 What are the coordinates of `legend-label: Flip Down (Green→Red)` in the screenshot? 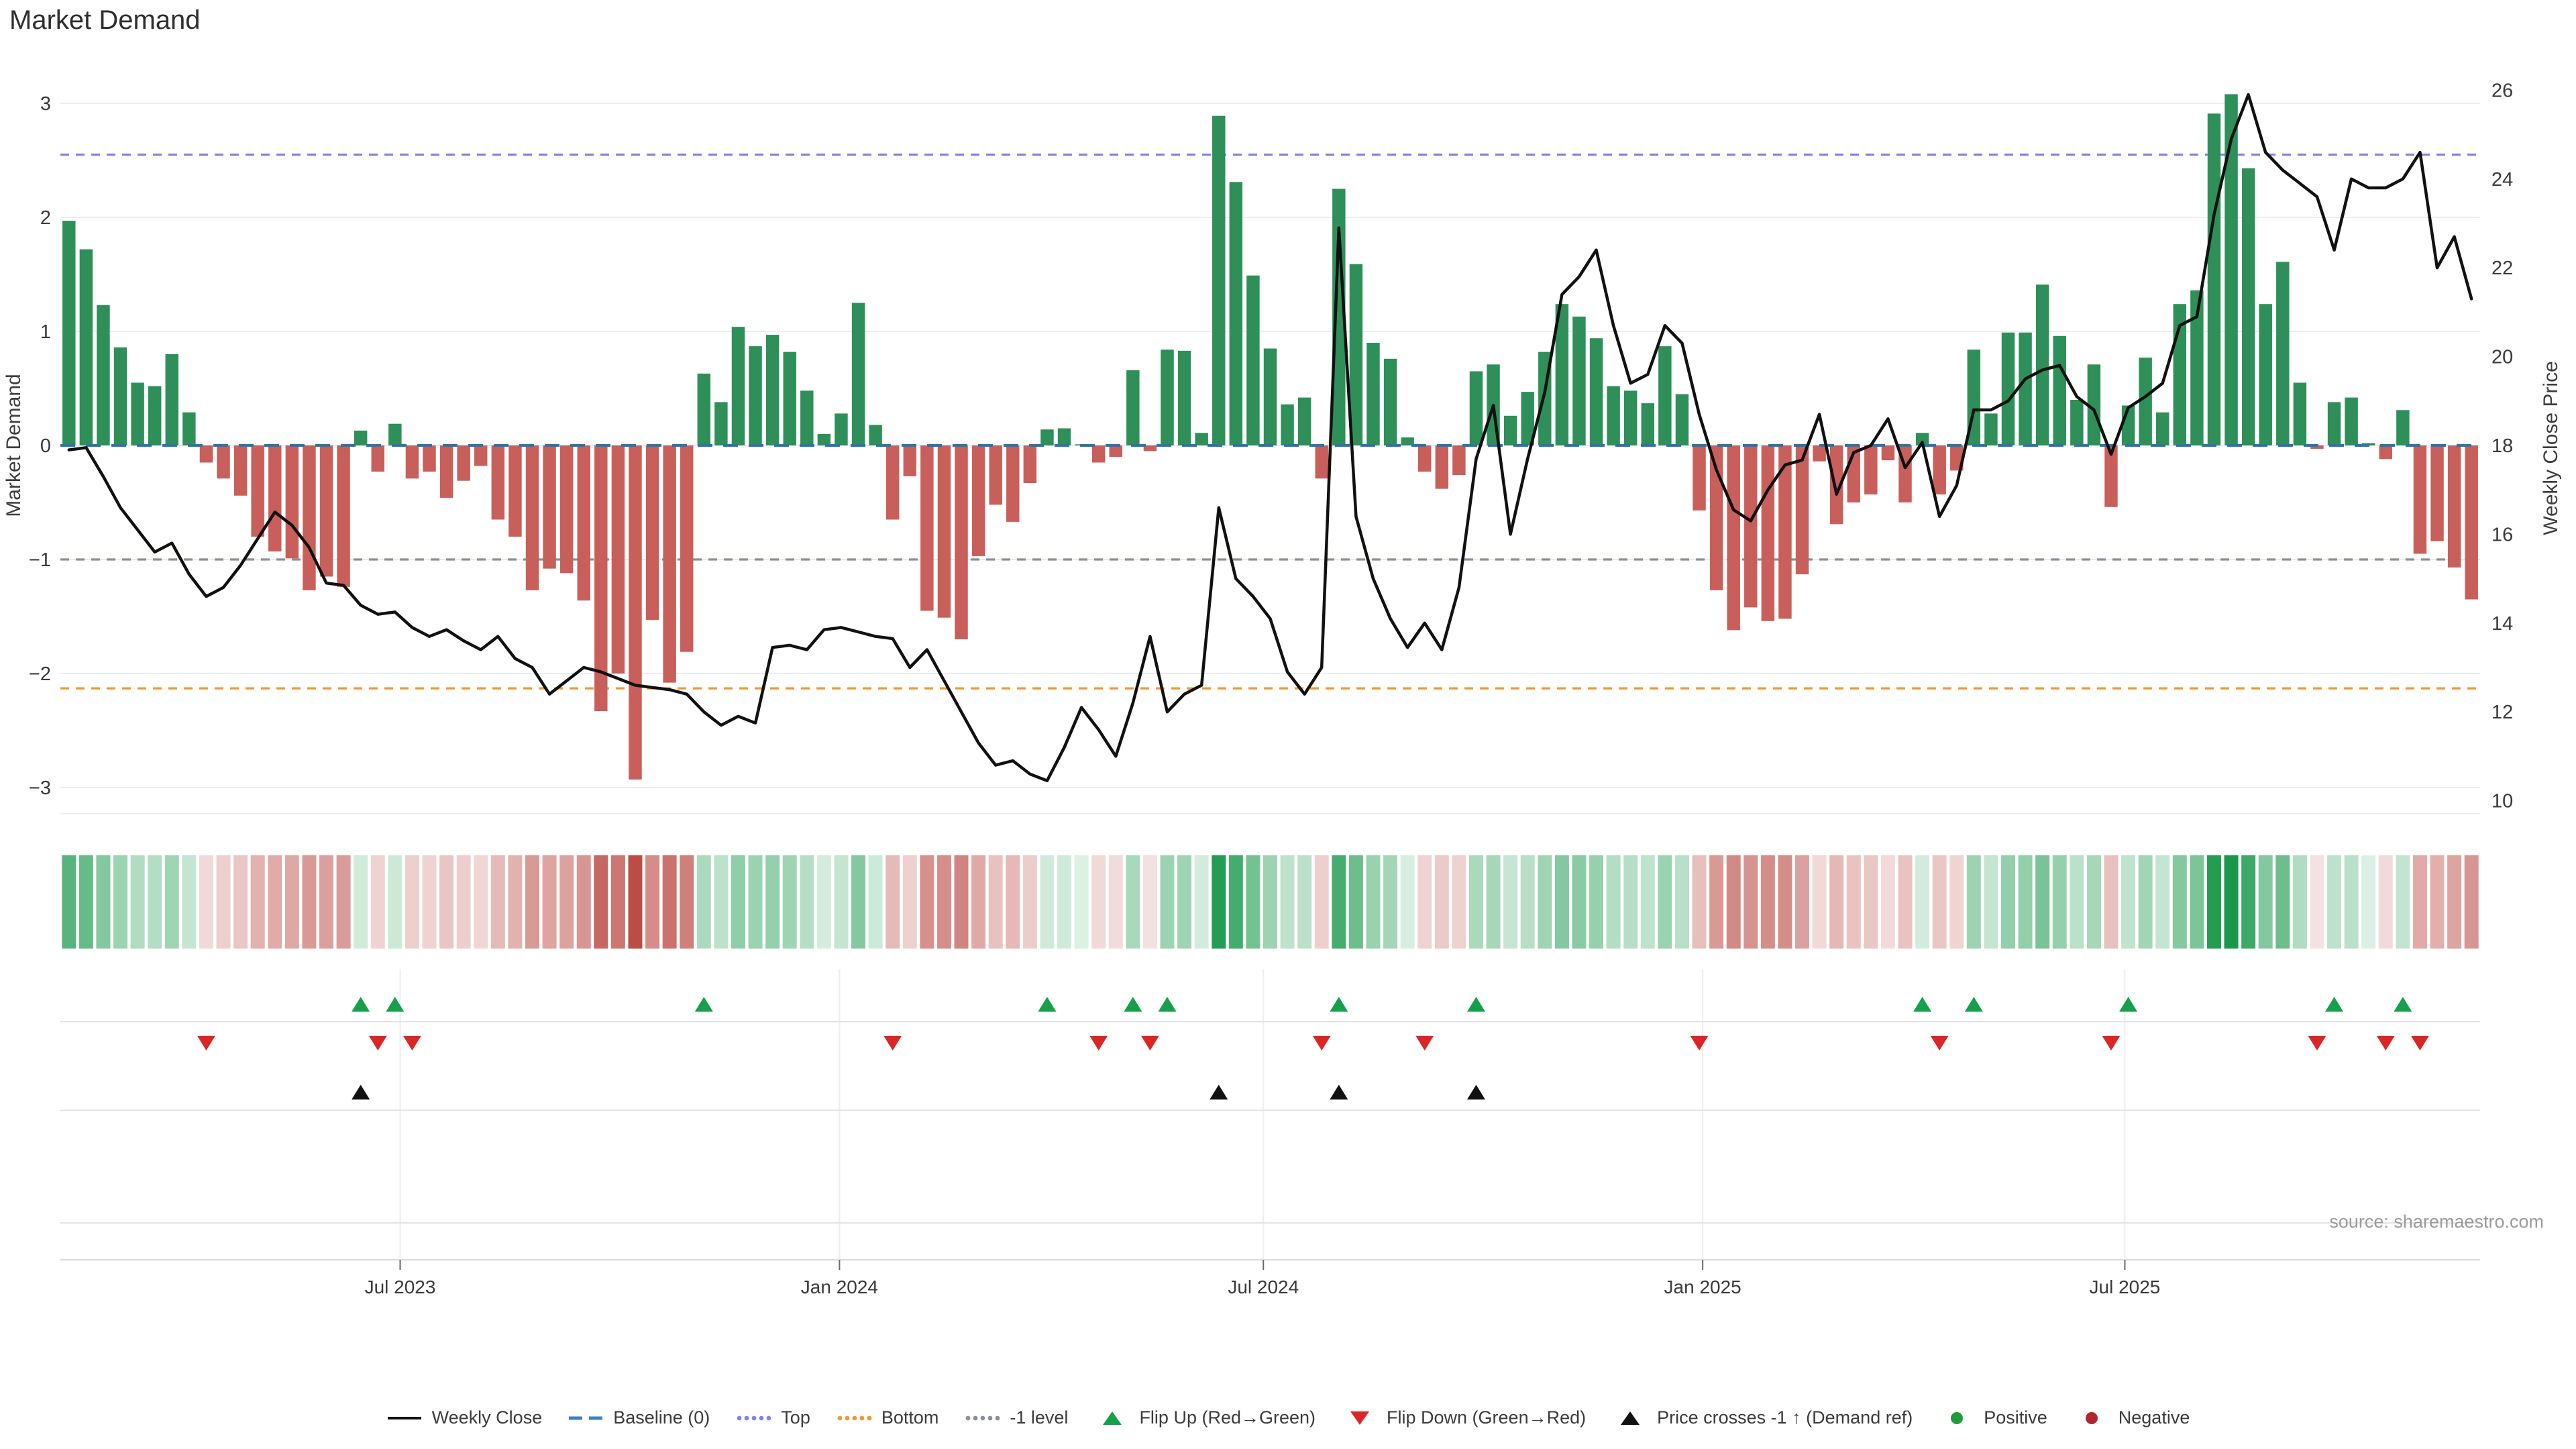 It's located at (1487, 1417).